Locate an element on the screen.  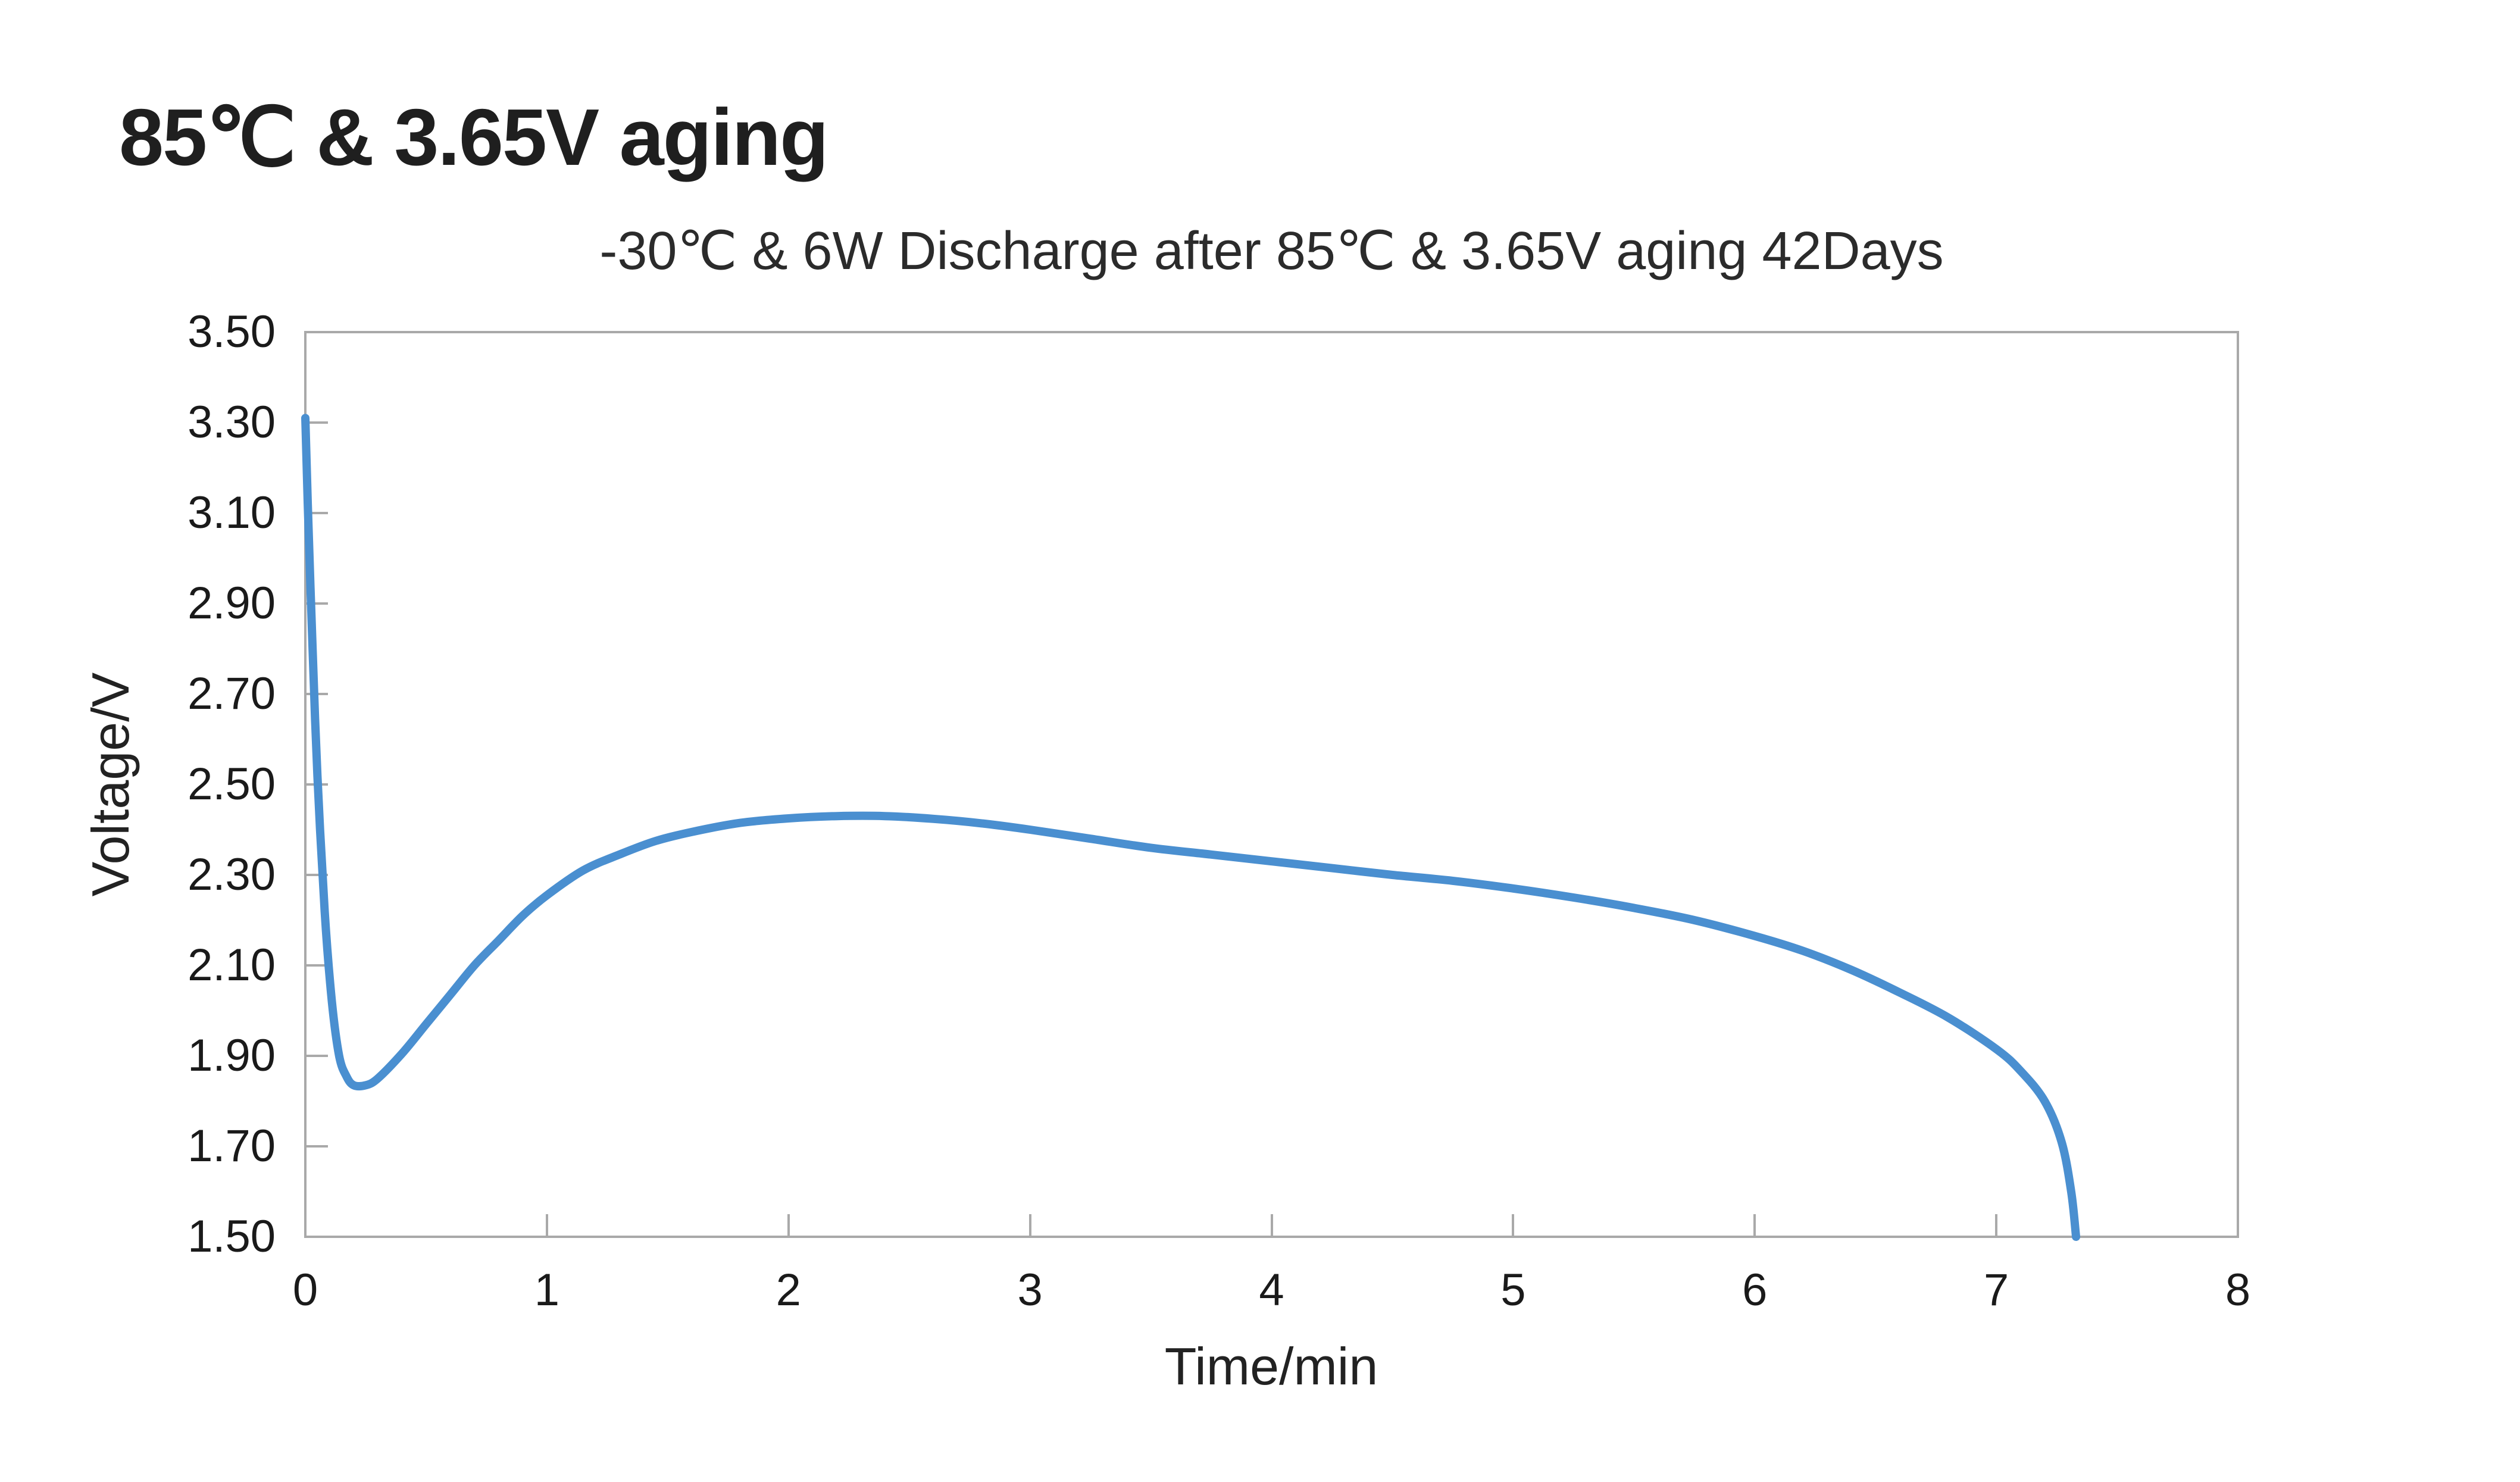
y-axis-tick-label: 2.30 is located at coordinates (232, 874).